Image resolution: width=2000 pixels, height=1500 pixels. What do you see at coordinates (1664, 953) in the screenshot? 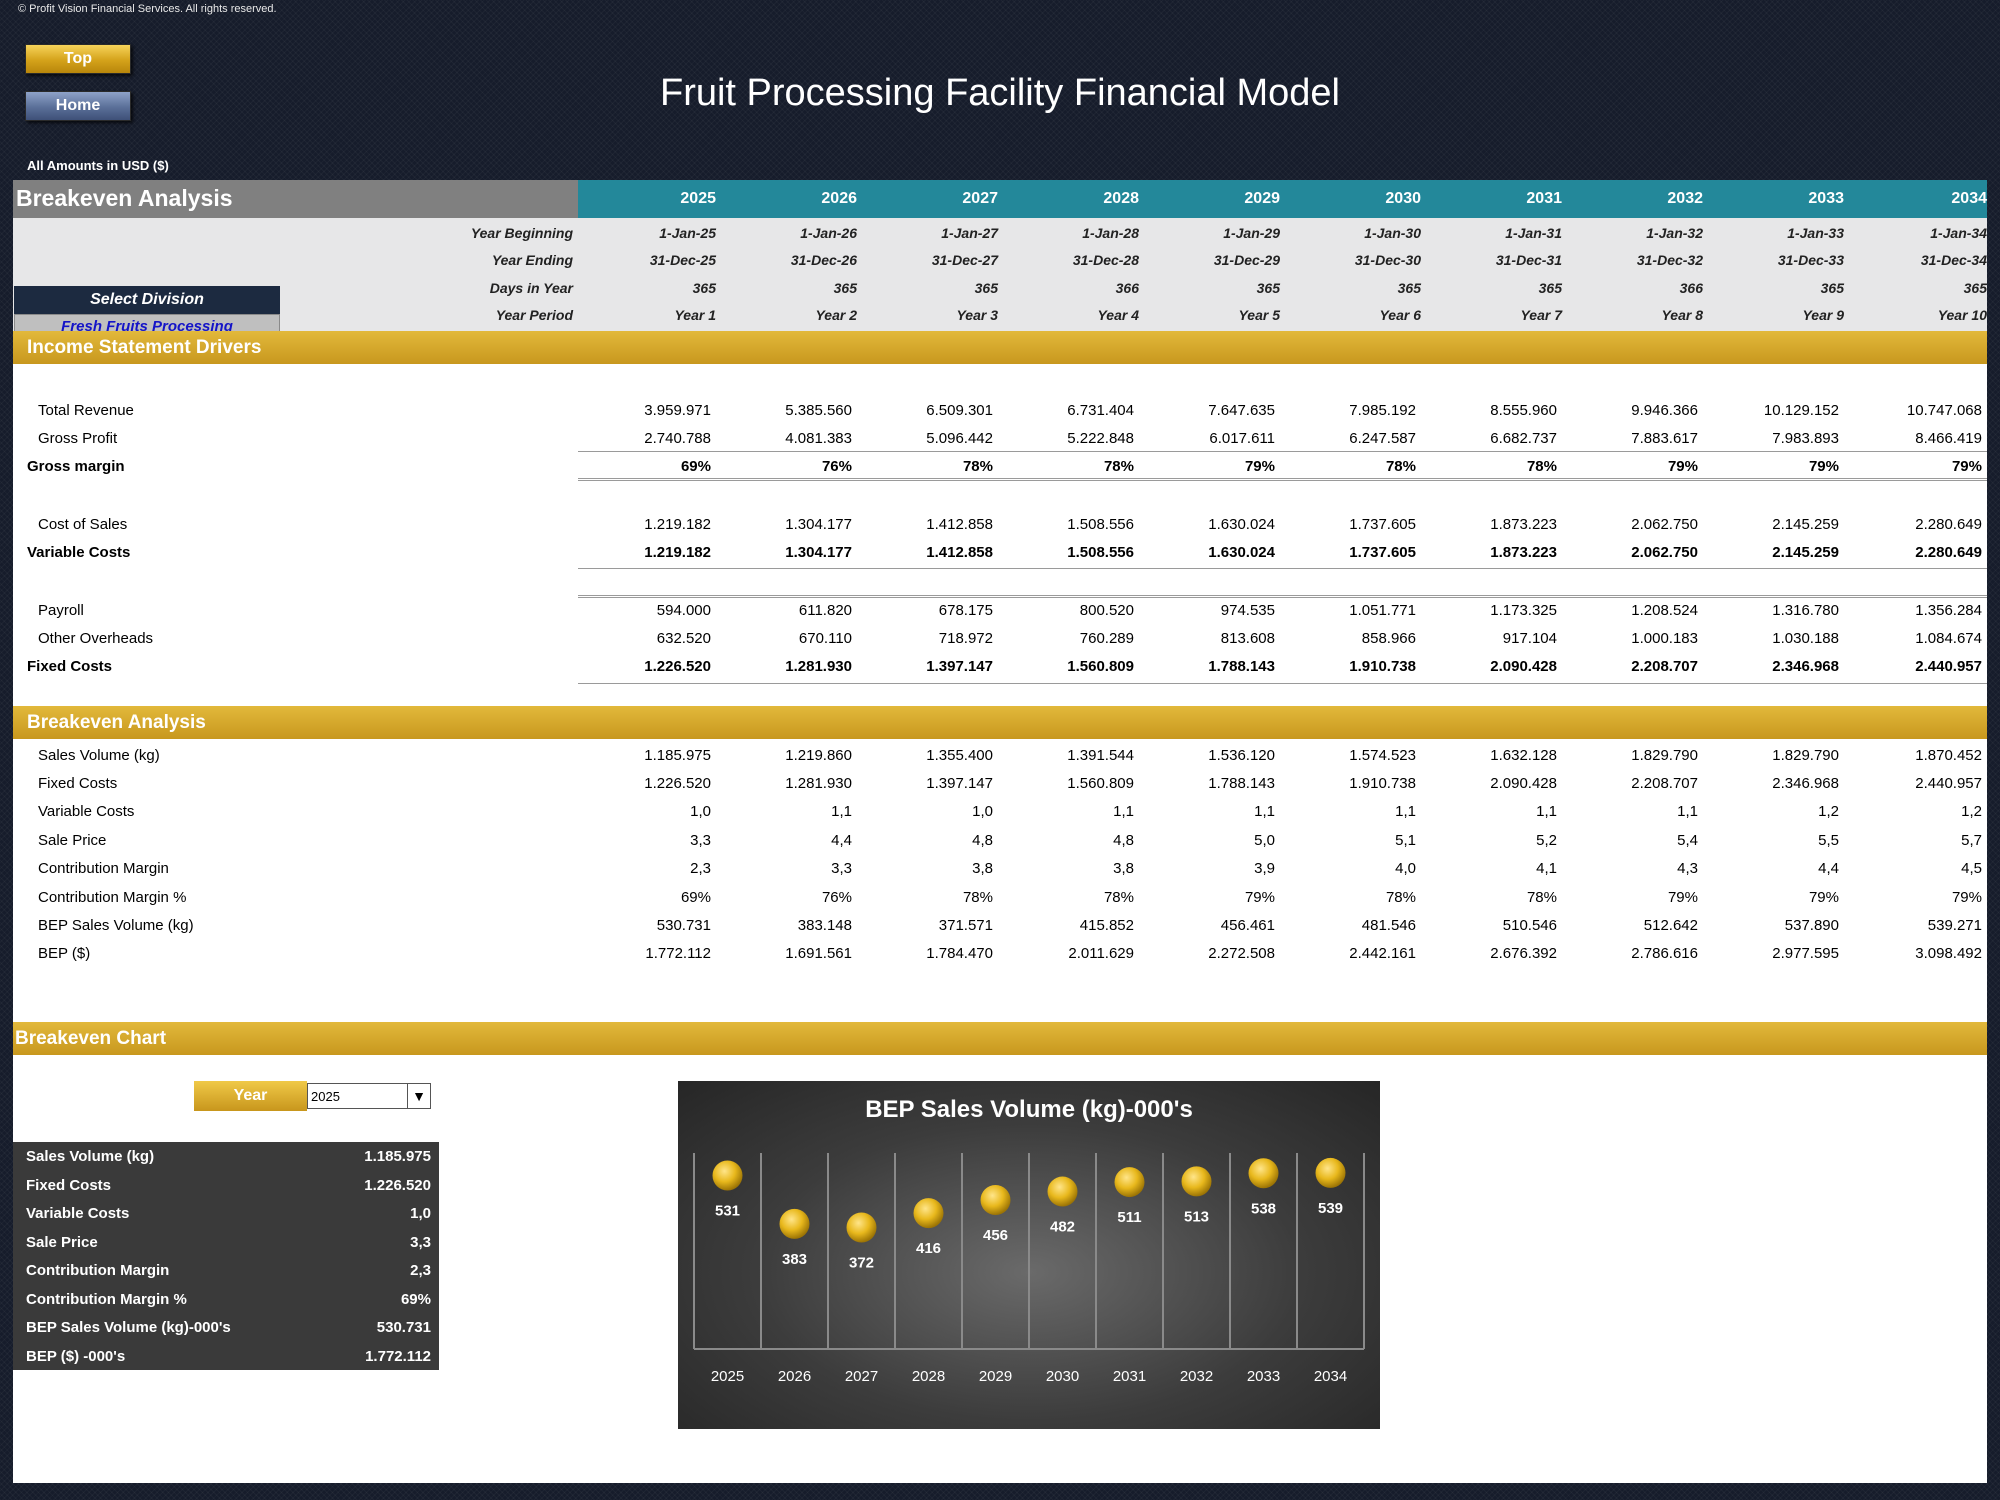
I see `value-cell: 2.786.616` at bounding box center [1664, 953].